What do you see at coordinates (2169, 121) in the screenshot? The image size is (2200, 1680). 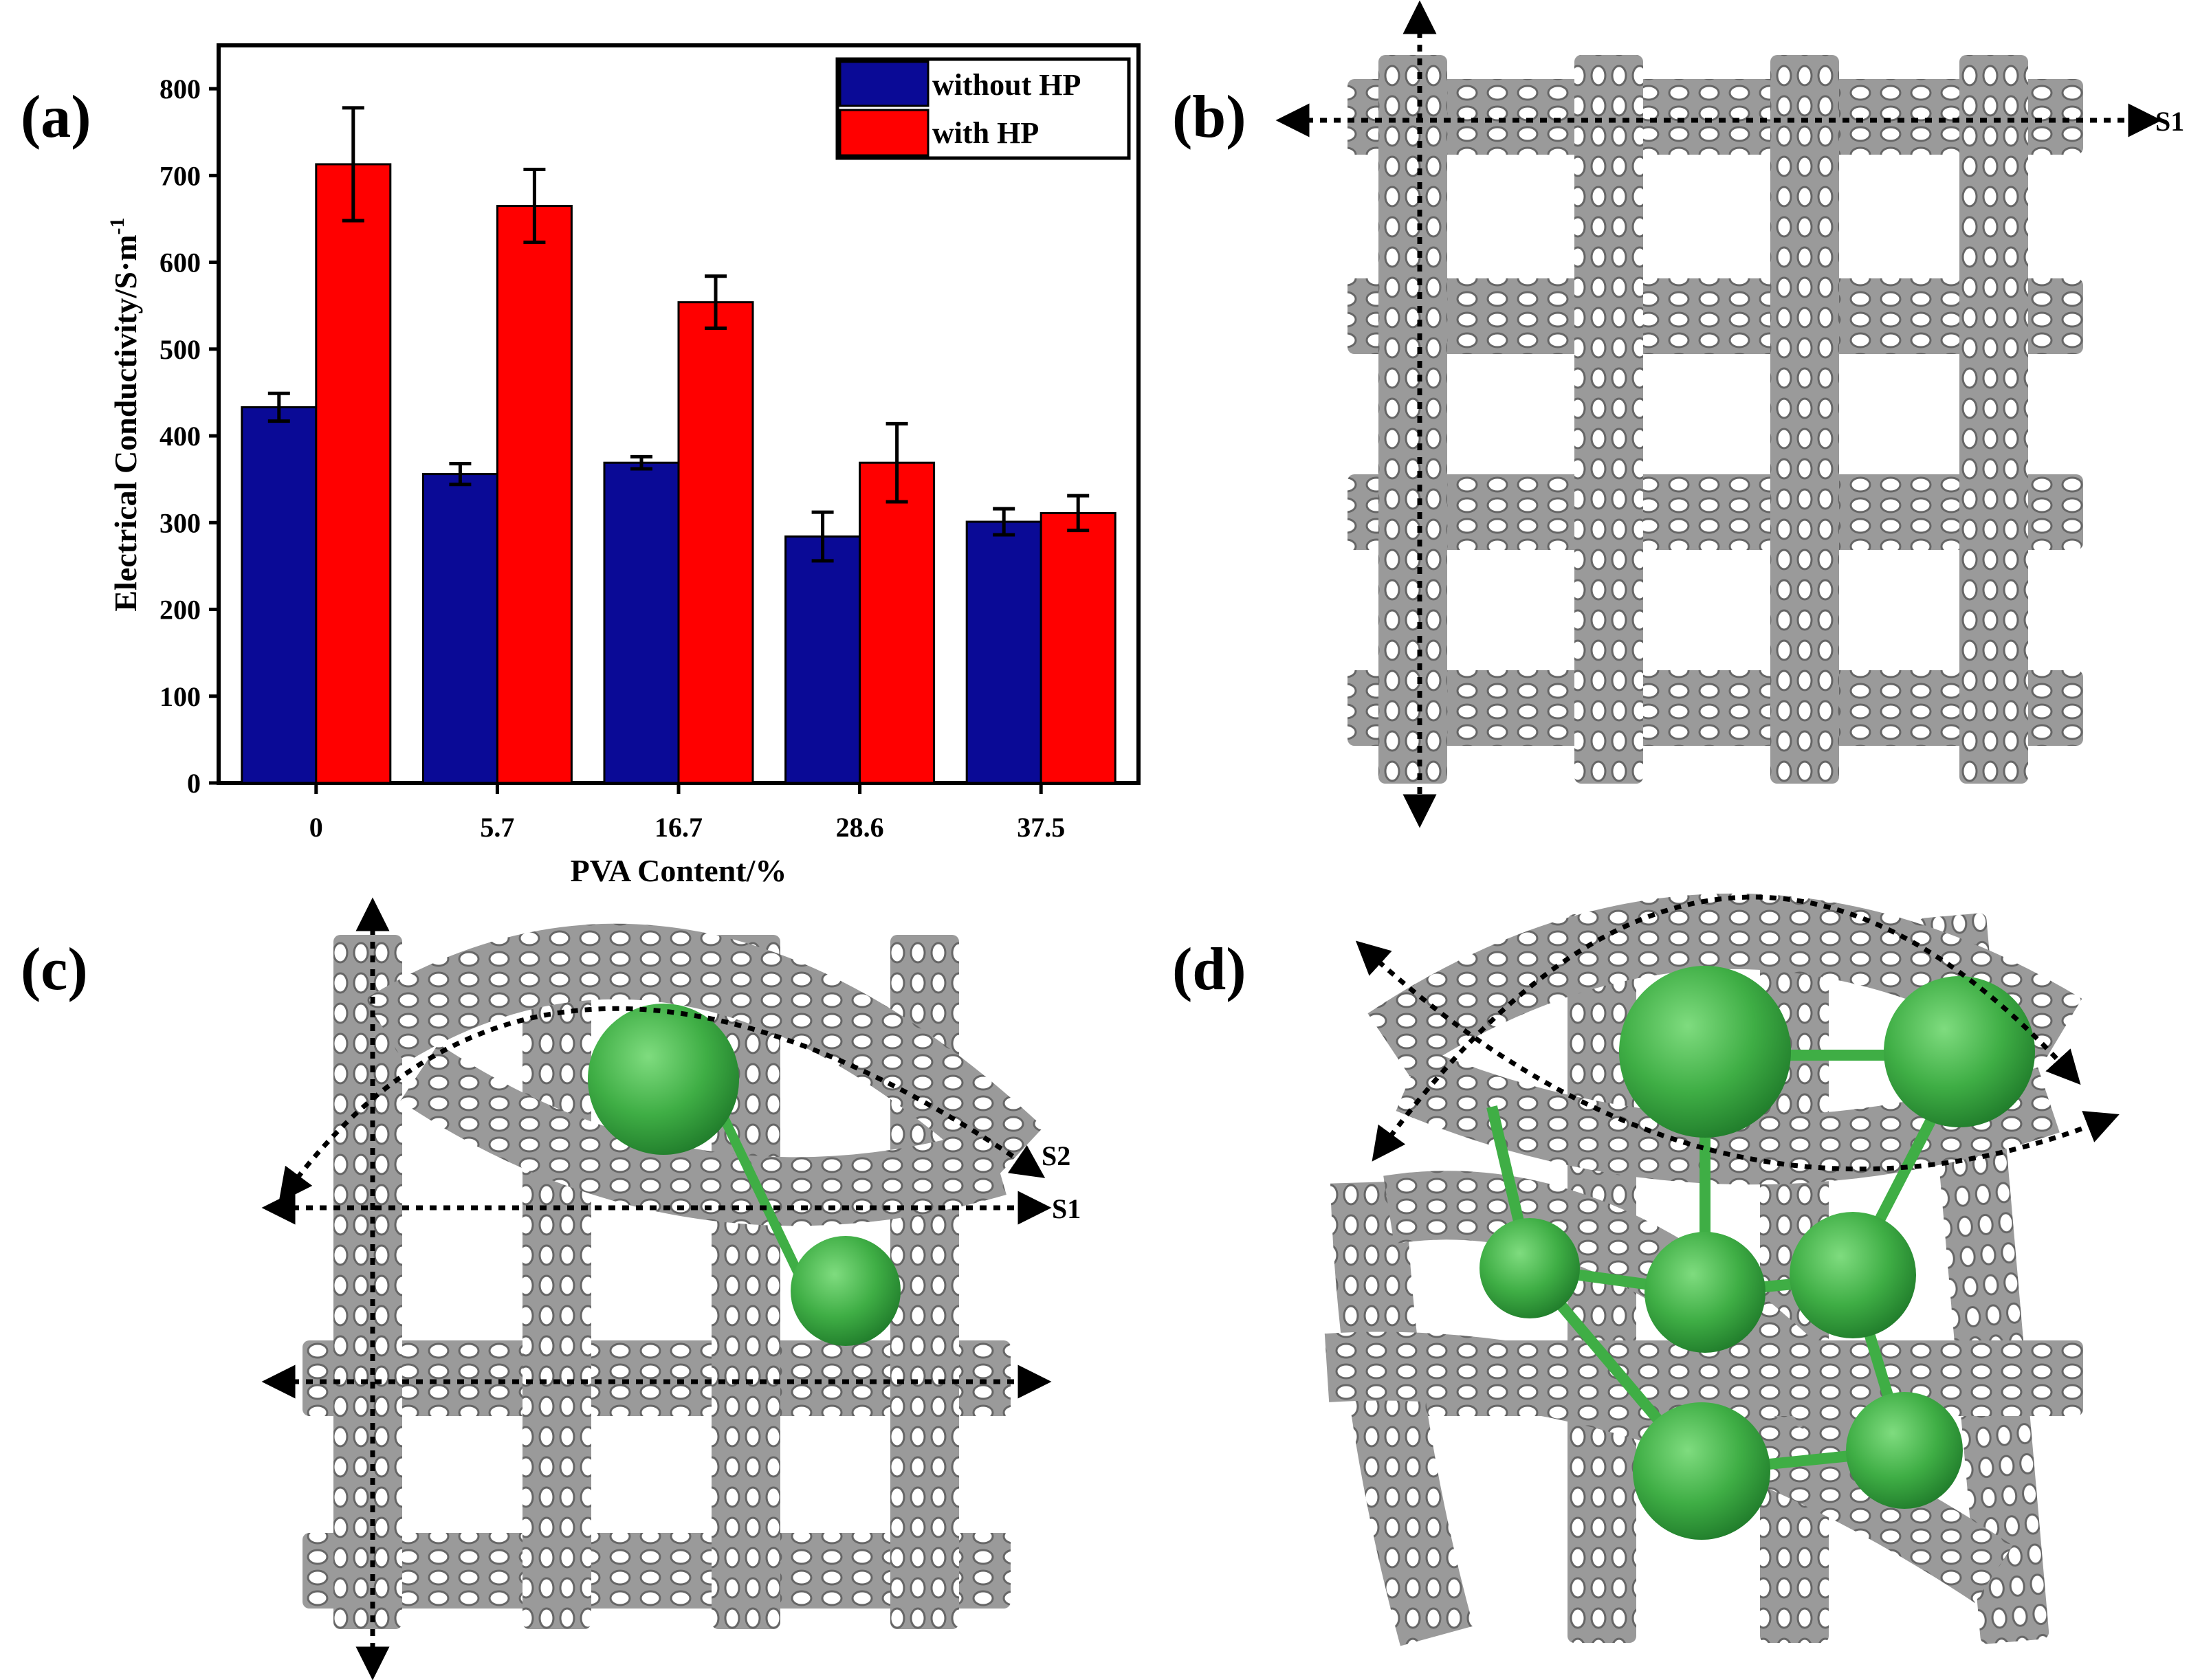 I see `label-b-s1: S1` at bounding box center [2169, 121].